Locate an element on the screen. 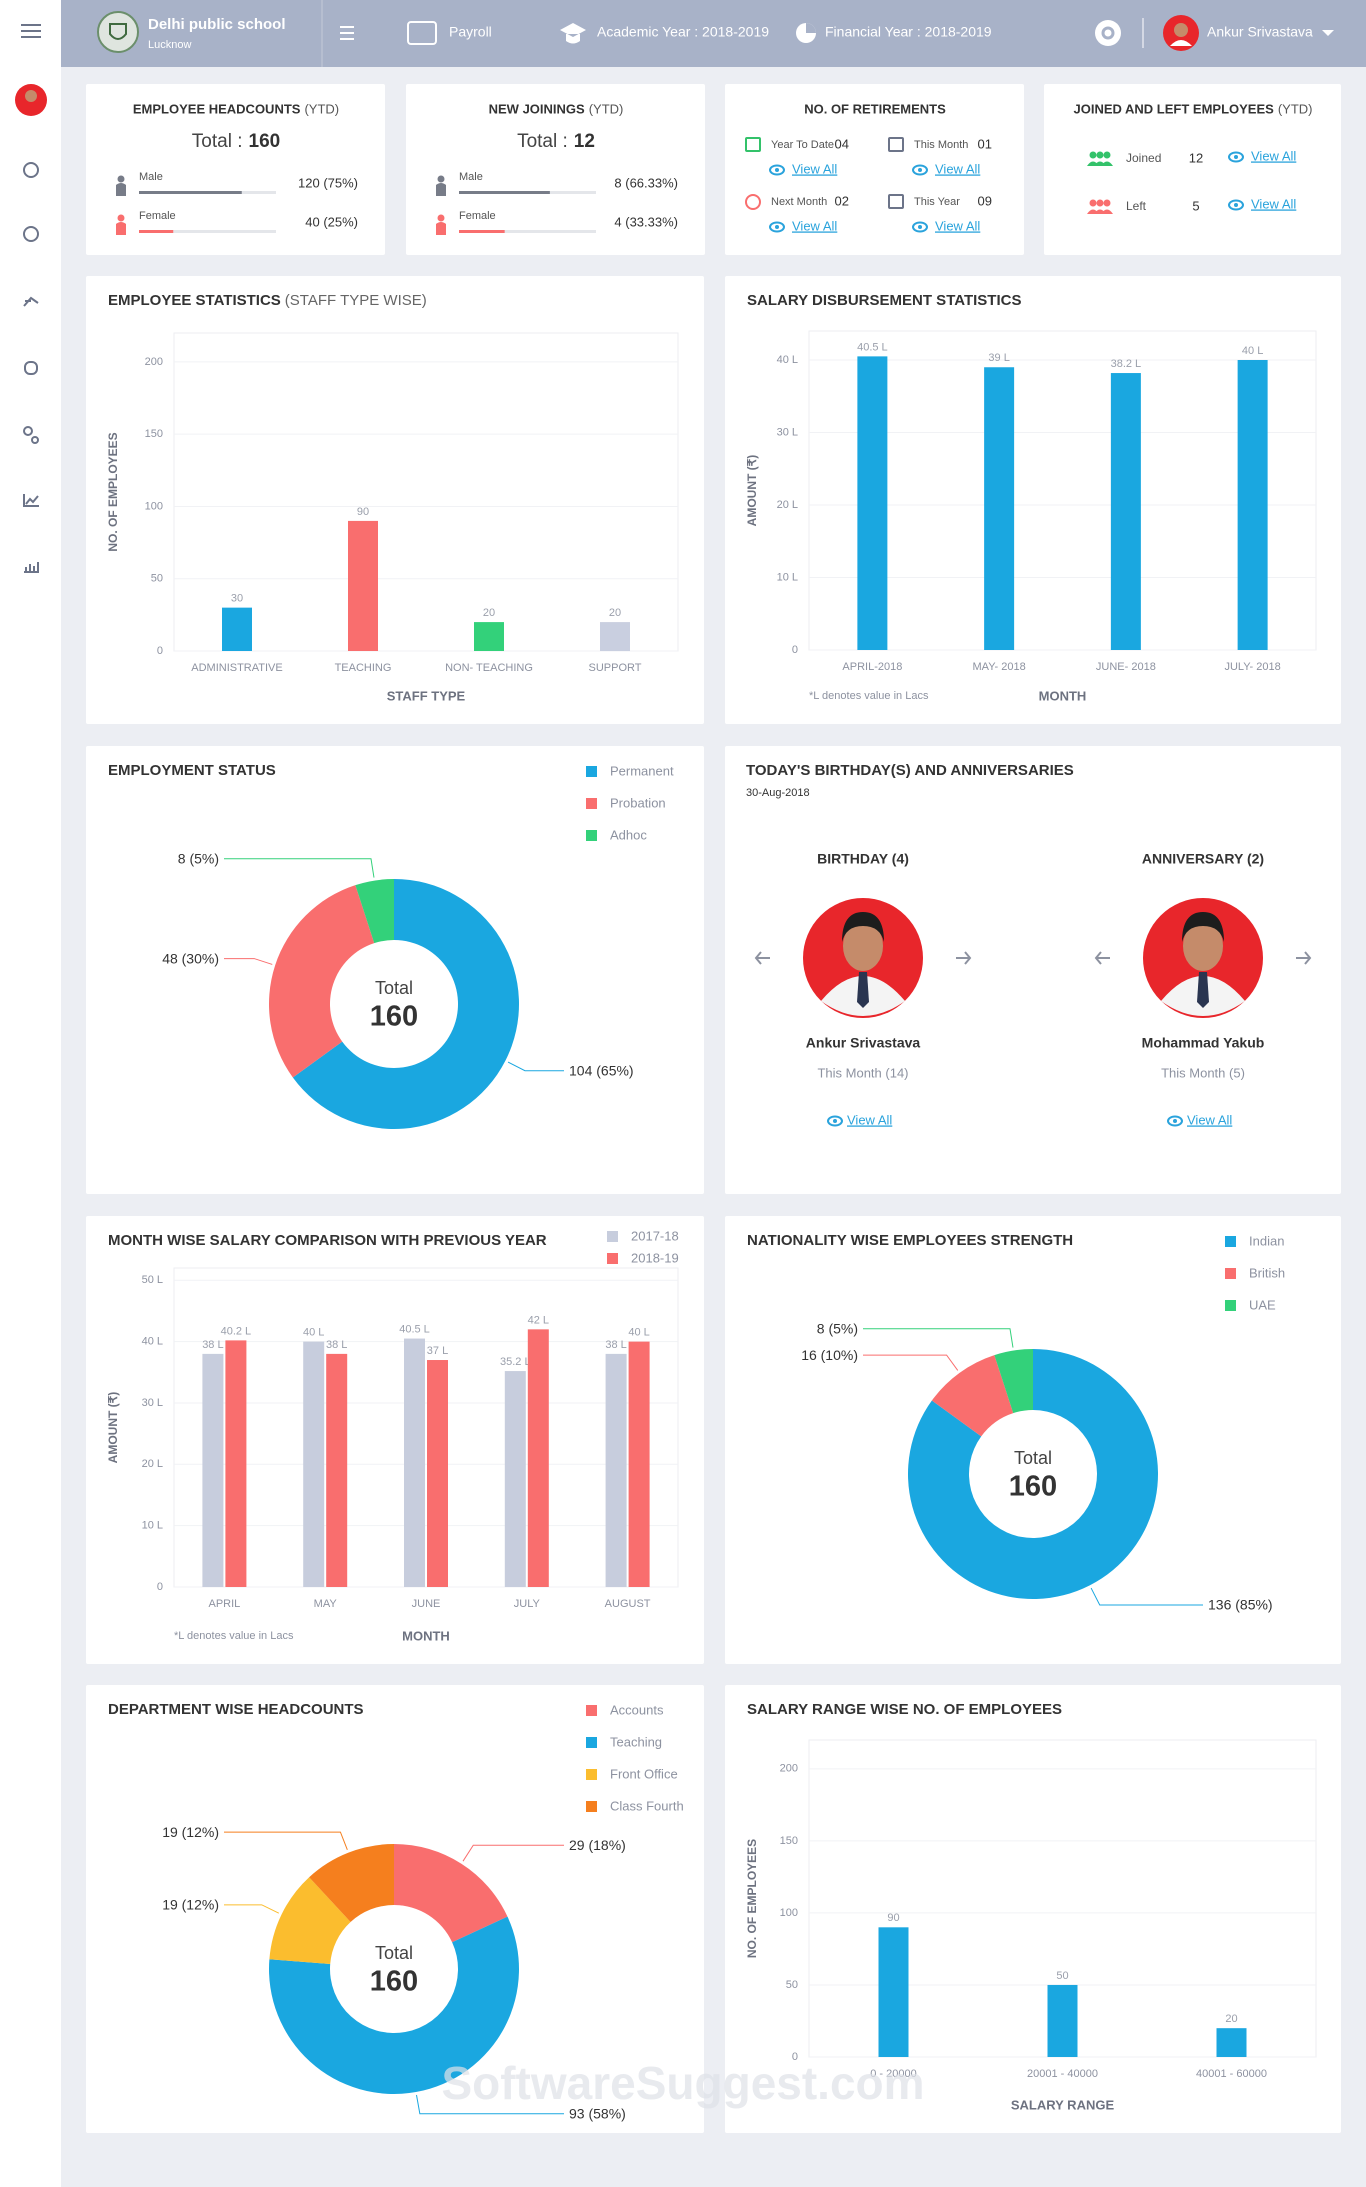 This screenshot has width=1366, height=2187. list-icon is located at coordinates (347, 33).